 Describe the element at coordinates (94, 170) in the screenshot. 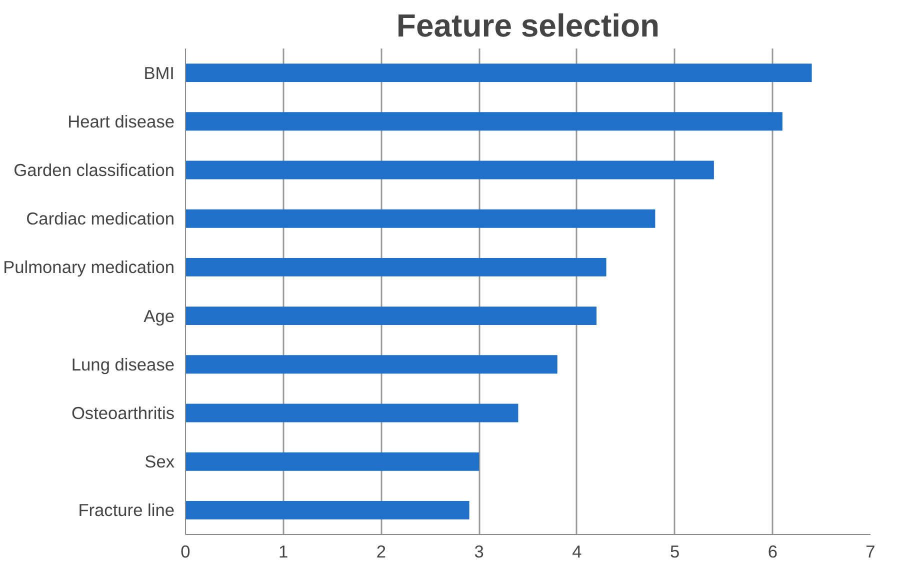

I see `y-tick-label: Garden classification` at that location.